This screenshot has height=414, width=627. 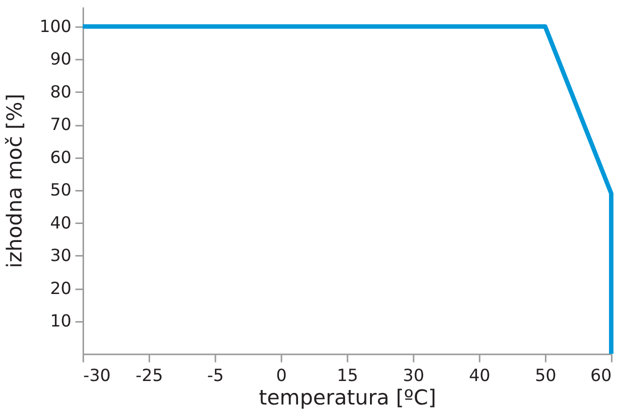 I want to click on x-tick-label: 50, so click(x=545, y=375).